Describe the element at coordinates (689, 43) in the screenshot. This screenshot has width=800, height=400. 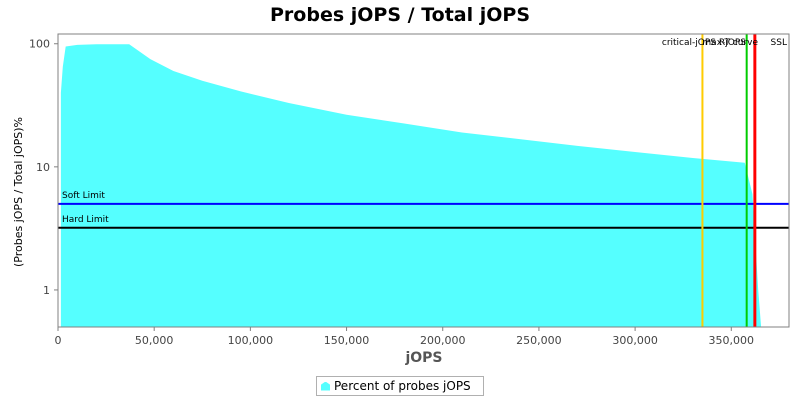
I see `marker-label-critical-jops: critical-jOPS` at that location.